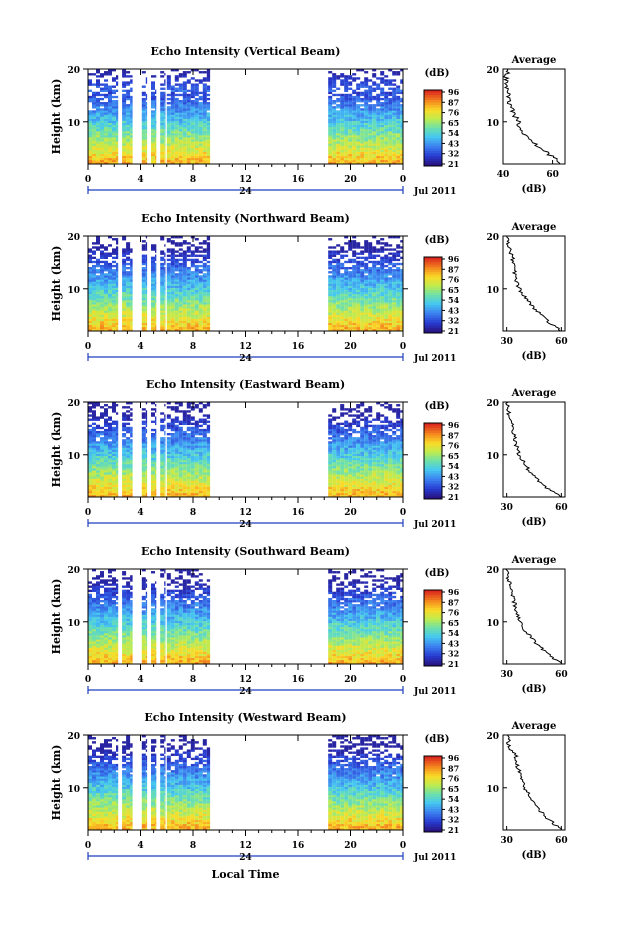 The height and width of the screenshot is (929, 620). Describe the element at coordinates (433, 99) in the screenshot. I see `colorbar-swatch` at that location.